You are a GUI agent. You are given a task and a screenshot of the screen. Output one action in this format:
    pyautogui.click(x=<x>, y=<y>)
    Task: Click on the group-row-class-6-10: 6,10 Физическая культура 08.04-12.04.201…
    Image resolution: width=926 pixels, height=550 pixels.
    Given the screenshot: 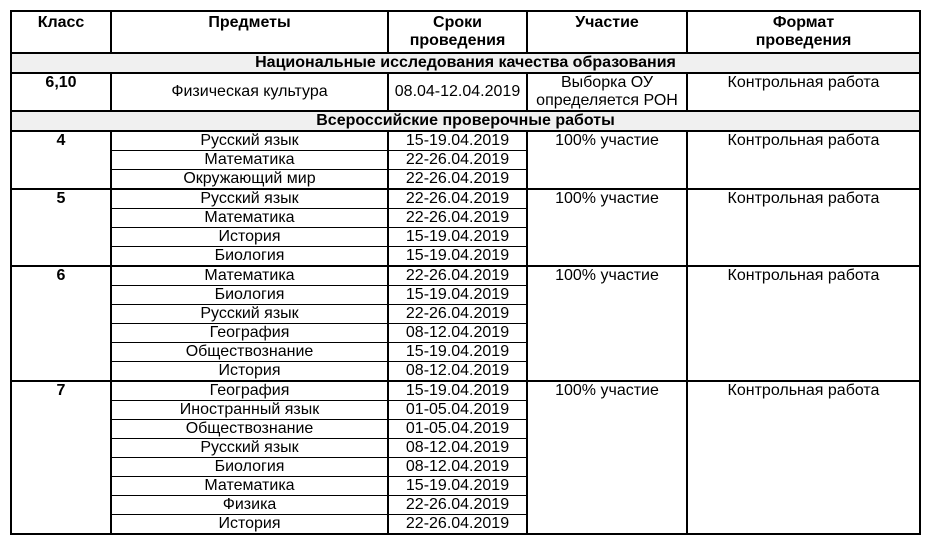 What is the action you would take?
    pyautogui.click(x=465, y=92)
    